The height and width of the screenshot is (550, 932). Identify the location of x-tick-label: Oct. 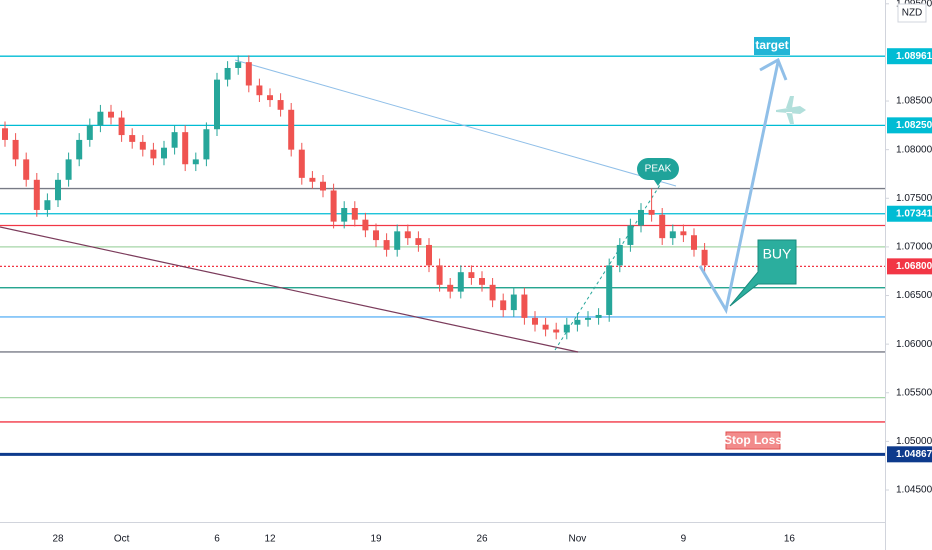
(122, 539).